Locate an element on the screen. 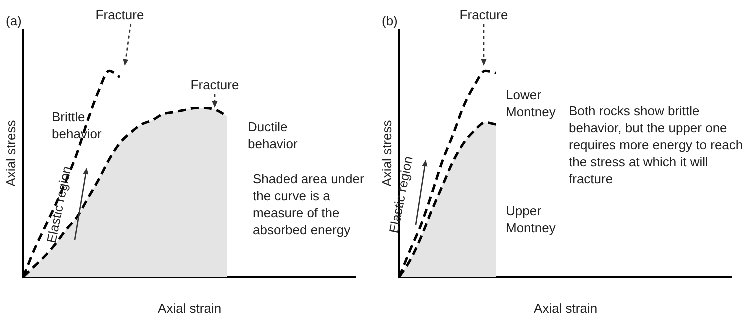 The width and height of the screenshot is (752, 327). annotation: Fracture is located at coordinates (215, 85).